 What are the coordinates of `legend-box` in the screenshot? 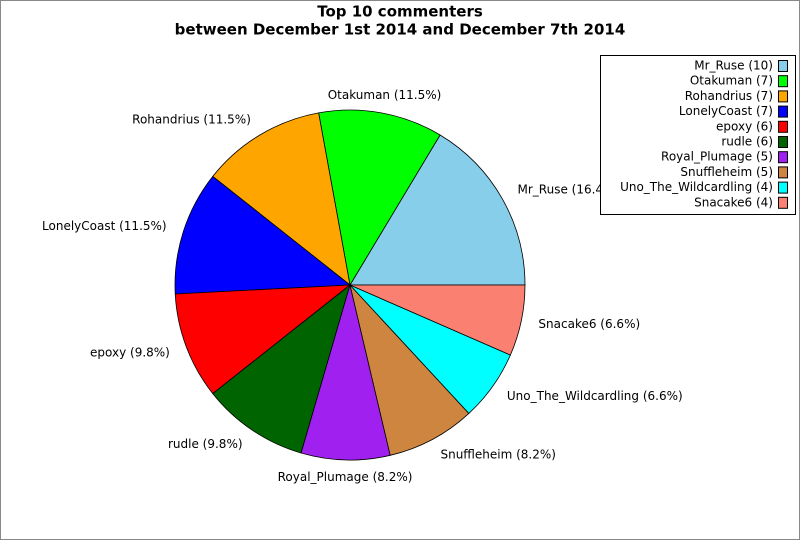 It's located at (698, 135).